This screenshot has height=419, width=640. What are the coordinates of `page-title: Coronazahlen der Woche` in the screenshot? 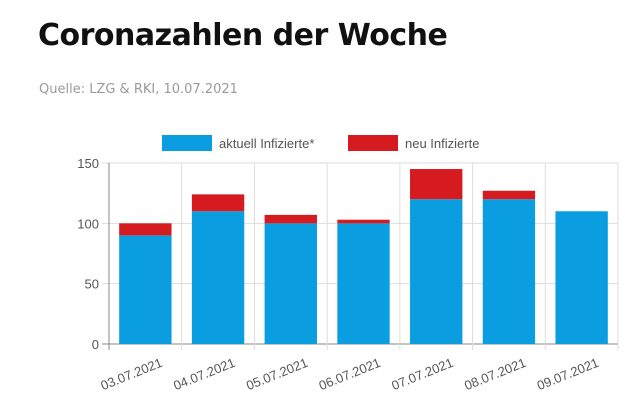 It's located at (243, 35).